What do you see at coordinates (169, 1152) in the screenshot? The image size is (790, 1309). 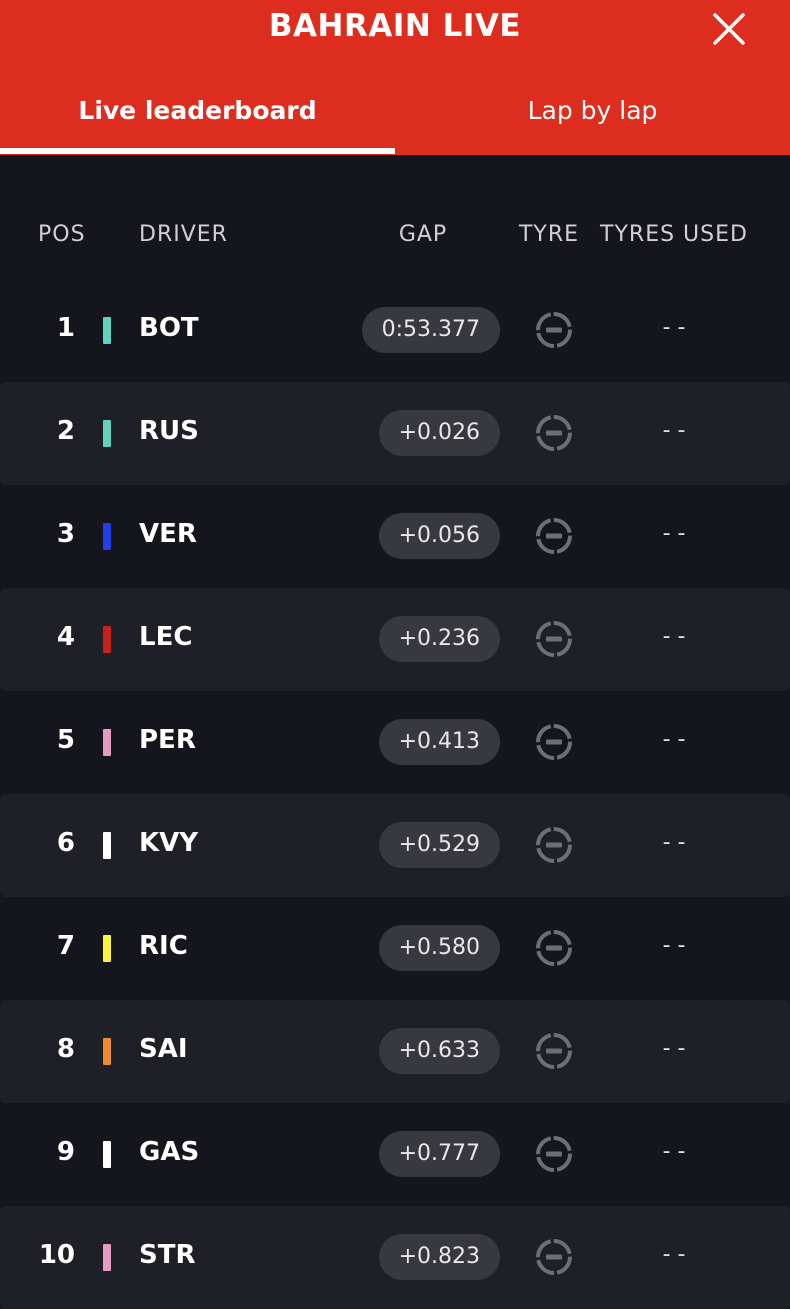 I see `driver: GAS` at bounding box center [169, 1152].